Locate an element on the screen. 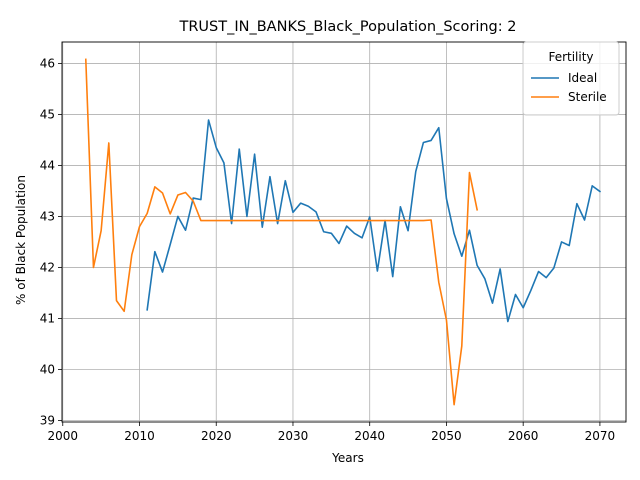 The width and height of the screenshot is (640, 480). x-tick-label: 2030 is located at coordinates (293, 436).